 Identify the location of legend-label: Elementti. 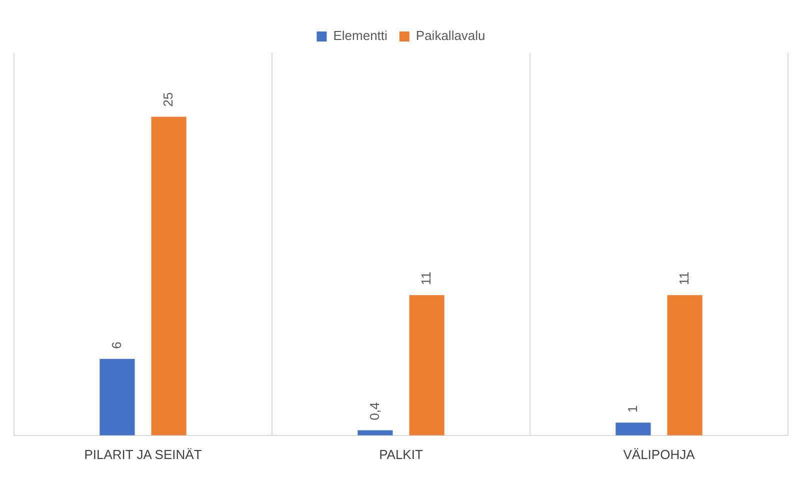
(360, 36).